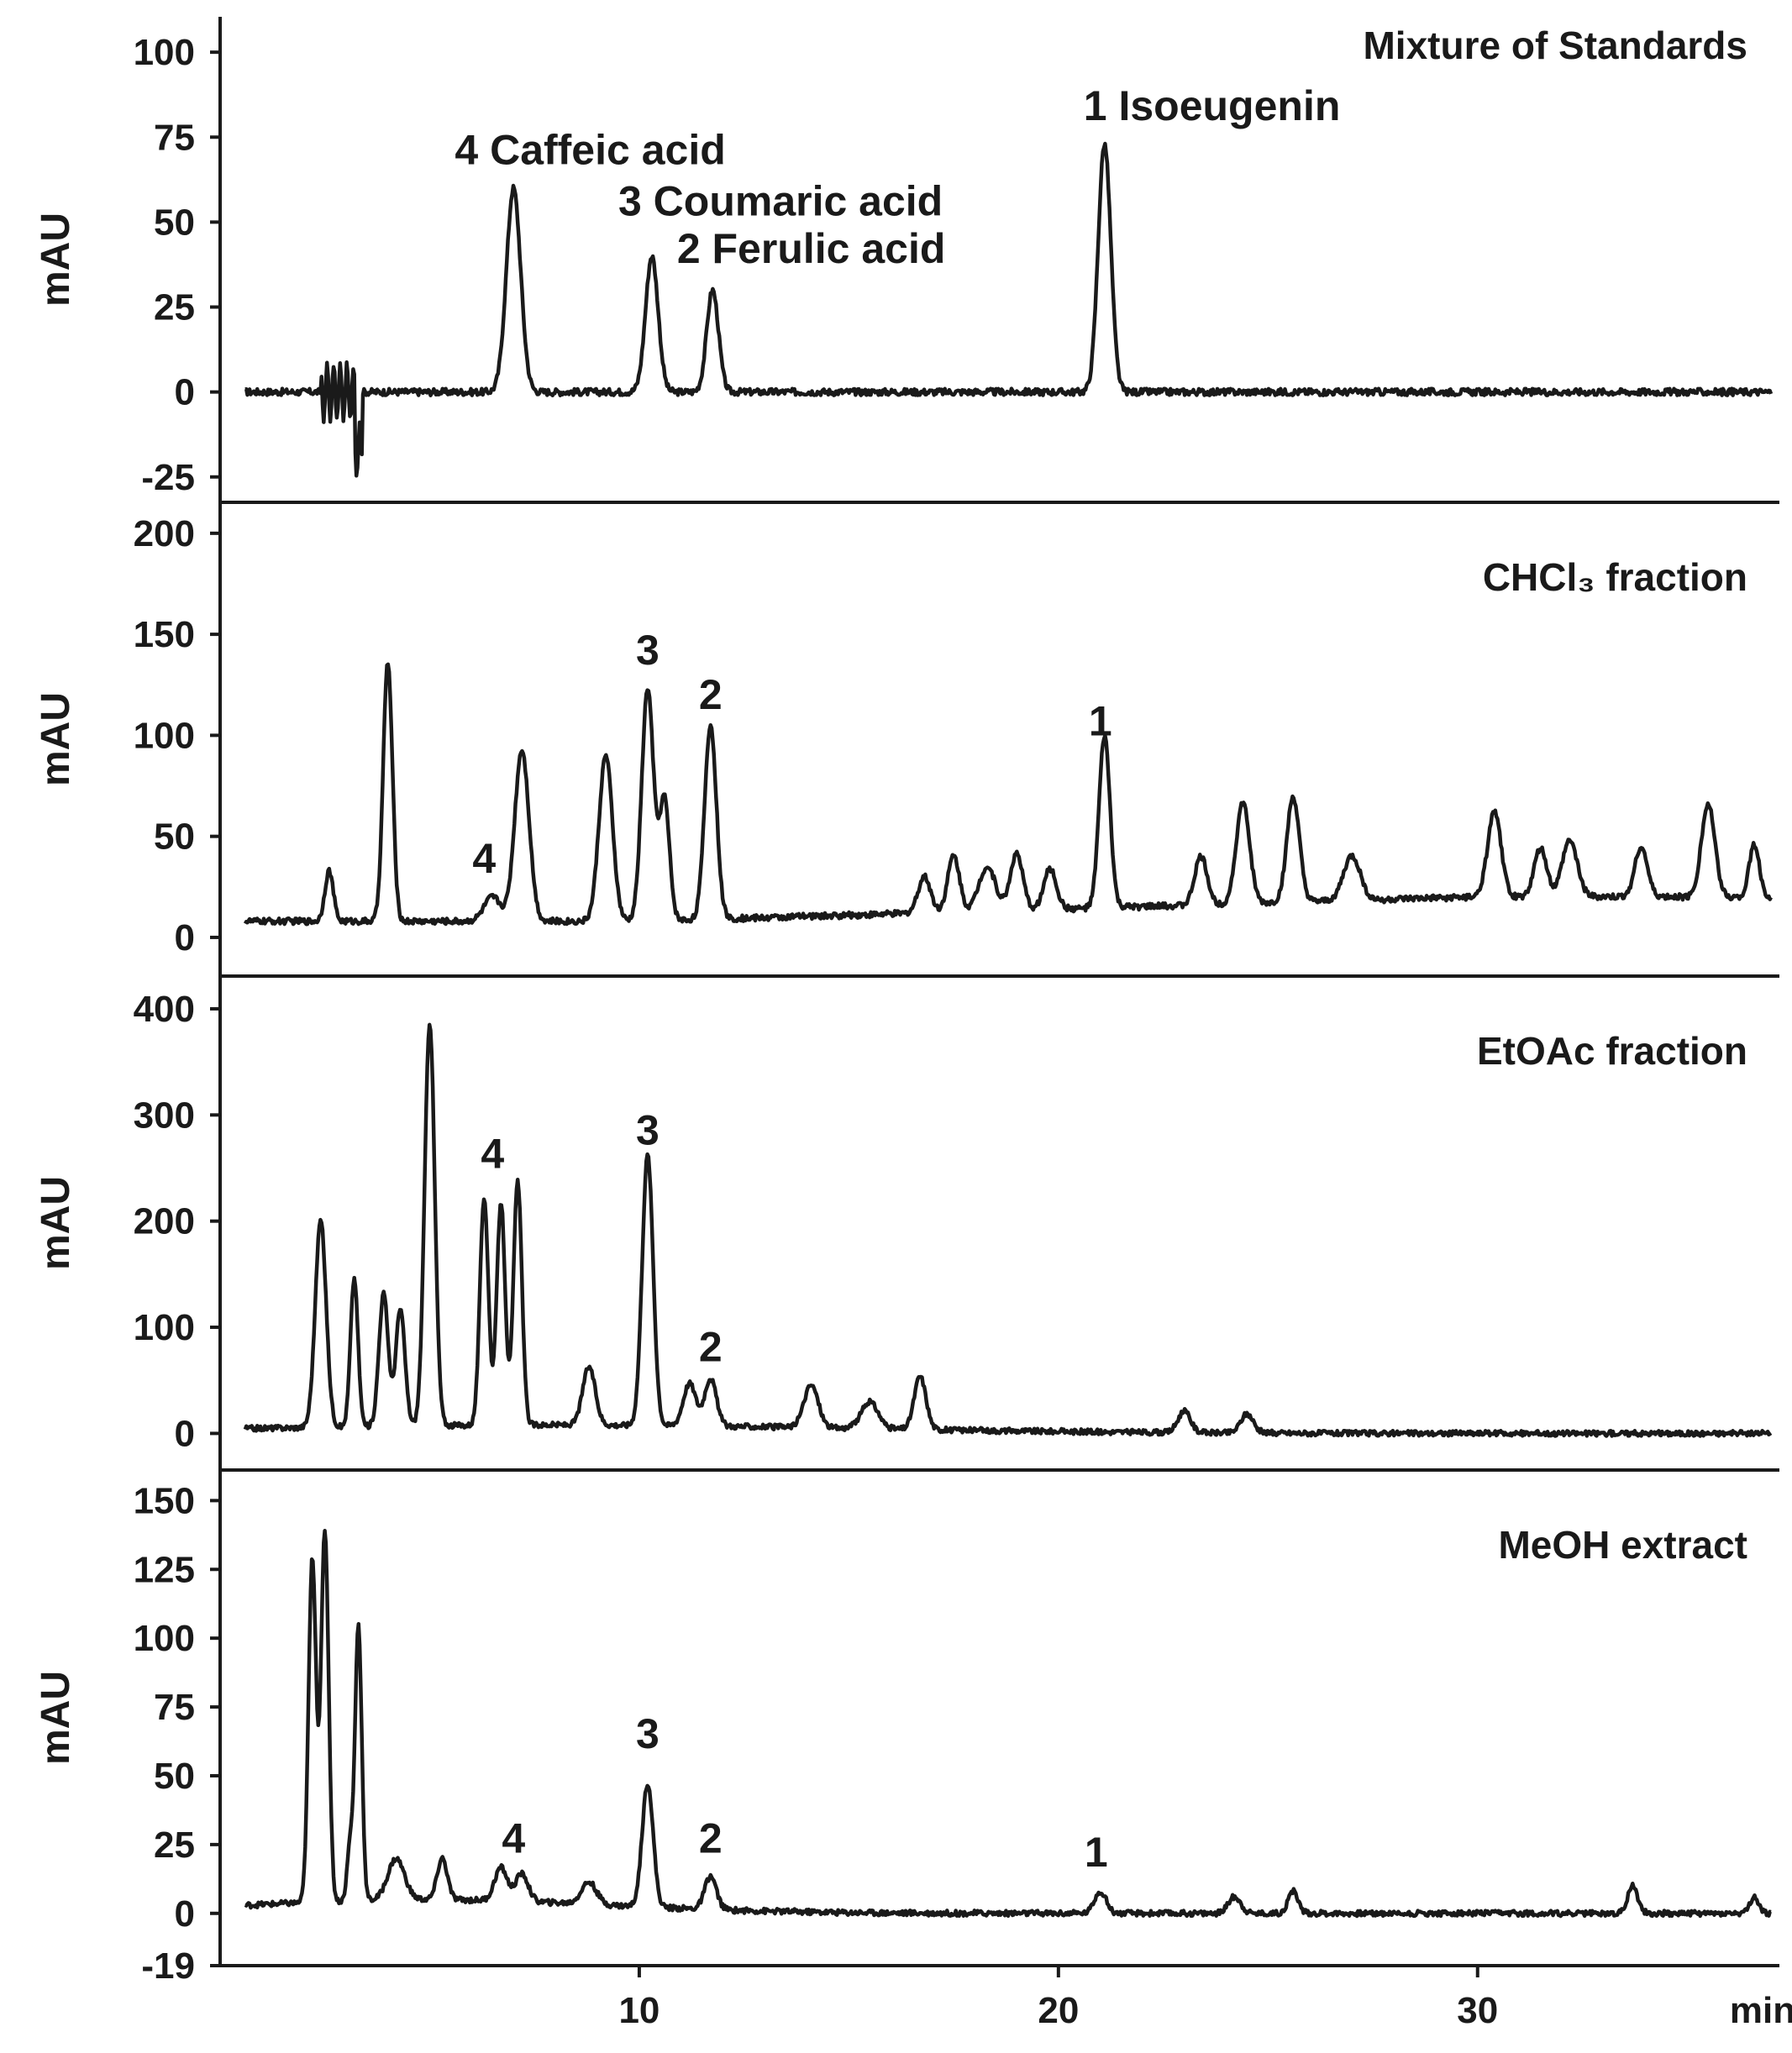 Image resolution: width=1792 pixels, height=2053 pixels. Describe the element at coordinates (1212, 105) in the screenshot. I see `peak-label: 1 Isoeugenin` at that location.